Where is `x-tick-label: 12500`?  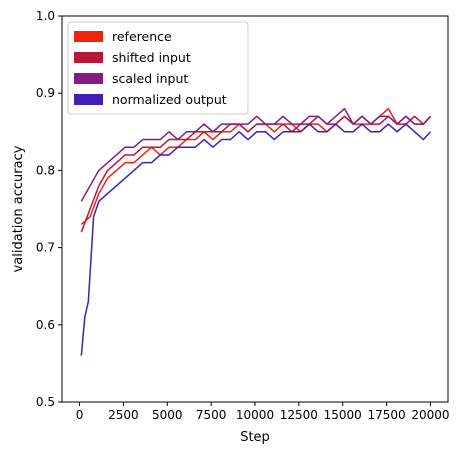
x-tick-label: 12500 is located at coordinates (299, 415).